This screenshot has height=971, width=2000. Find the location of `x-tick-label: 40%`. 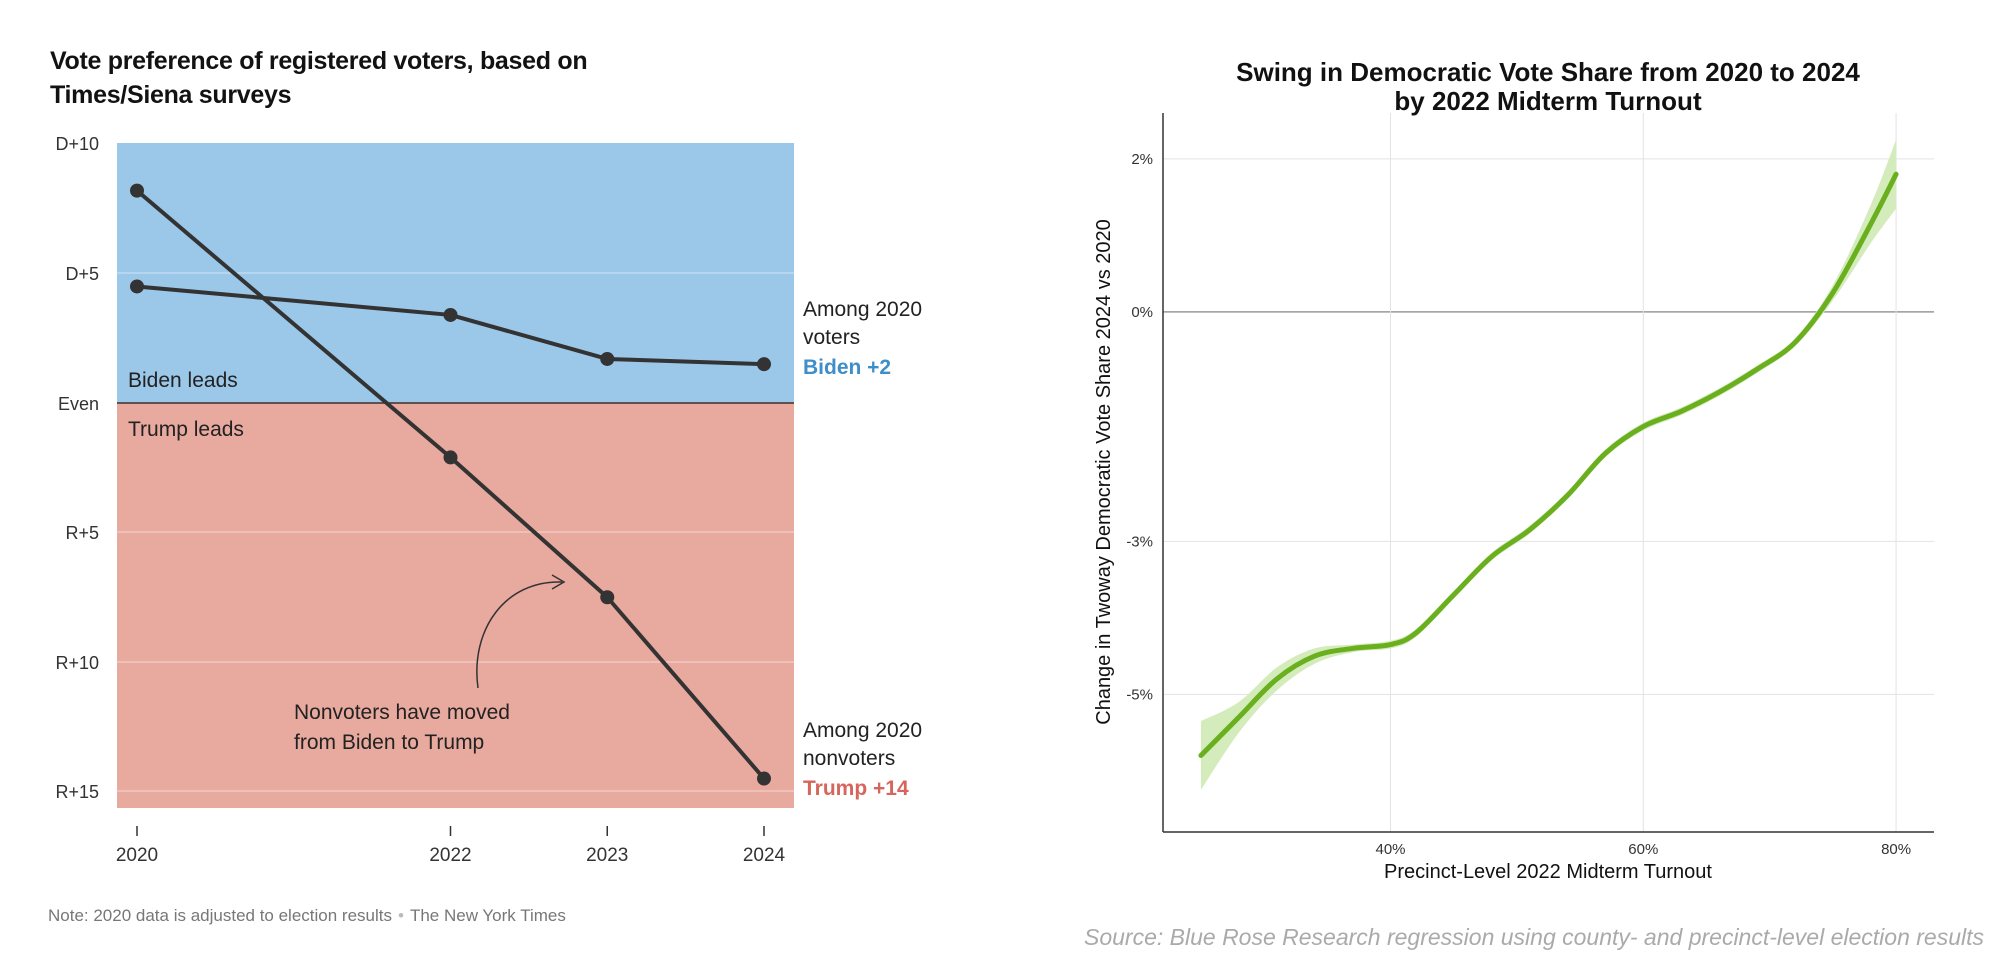

x-tick-label: 40% is located at coordinates (1390, 849).